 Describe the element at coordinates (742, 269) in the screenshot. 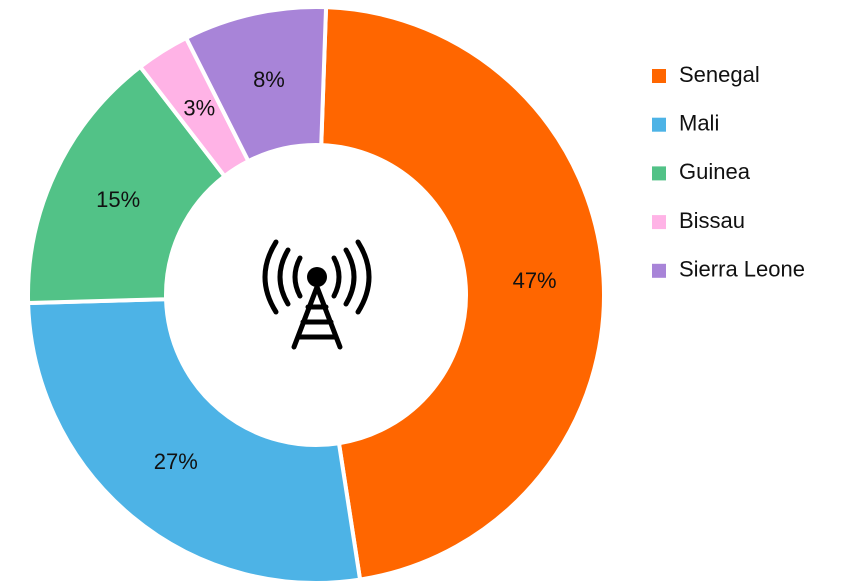

I see `legend-label: Sierra Leone` at that location.